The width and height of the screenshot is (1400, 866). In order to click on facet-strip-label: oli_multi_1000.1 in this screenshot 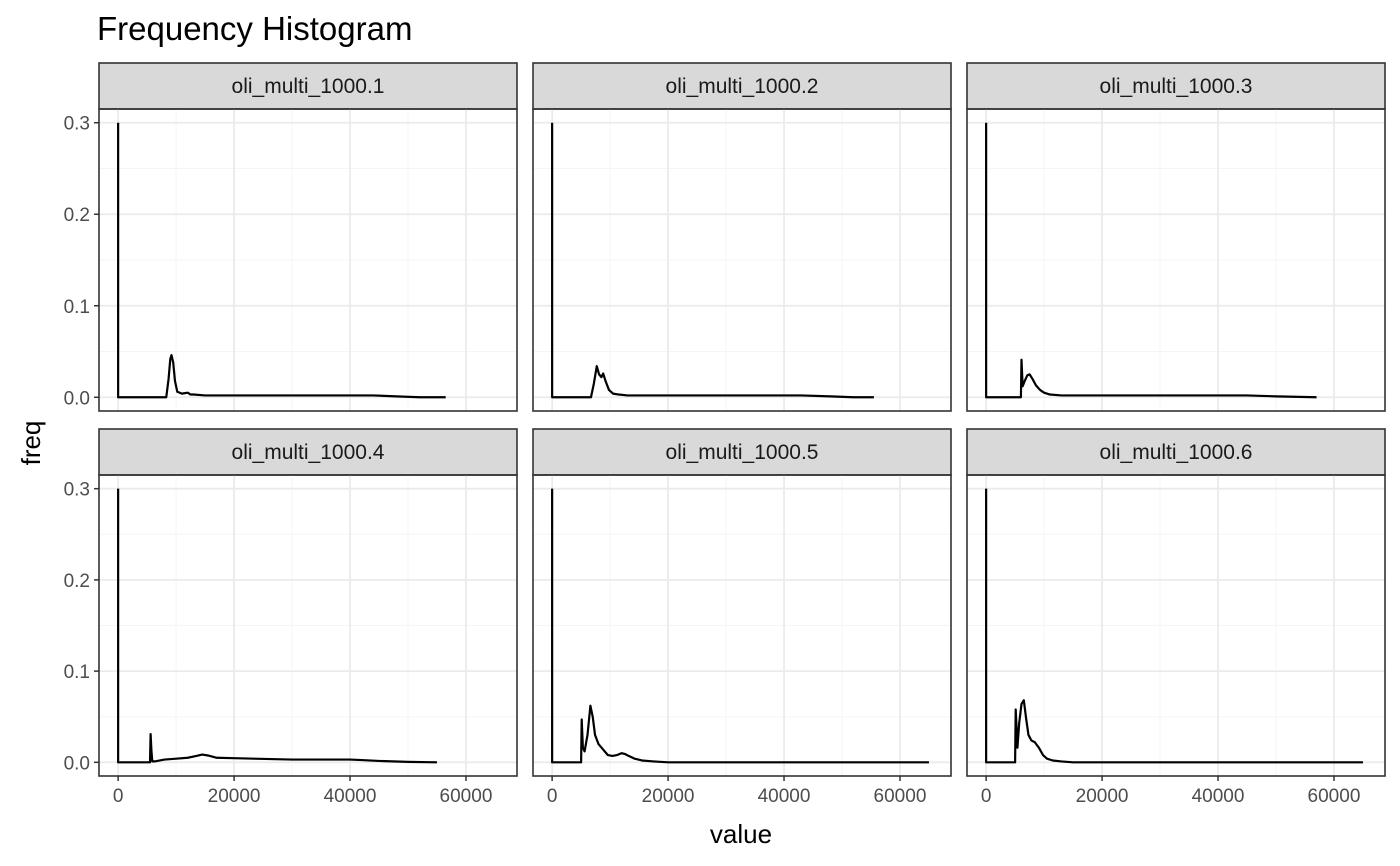, I will do `click(308, 86)`.